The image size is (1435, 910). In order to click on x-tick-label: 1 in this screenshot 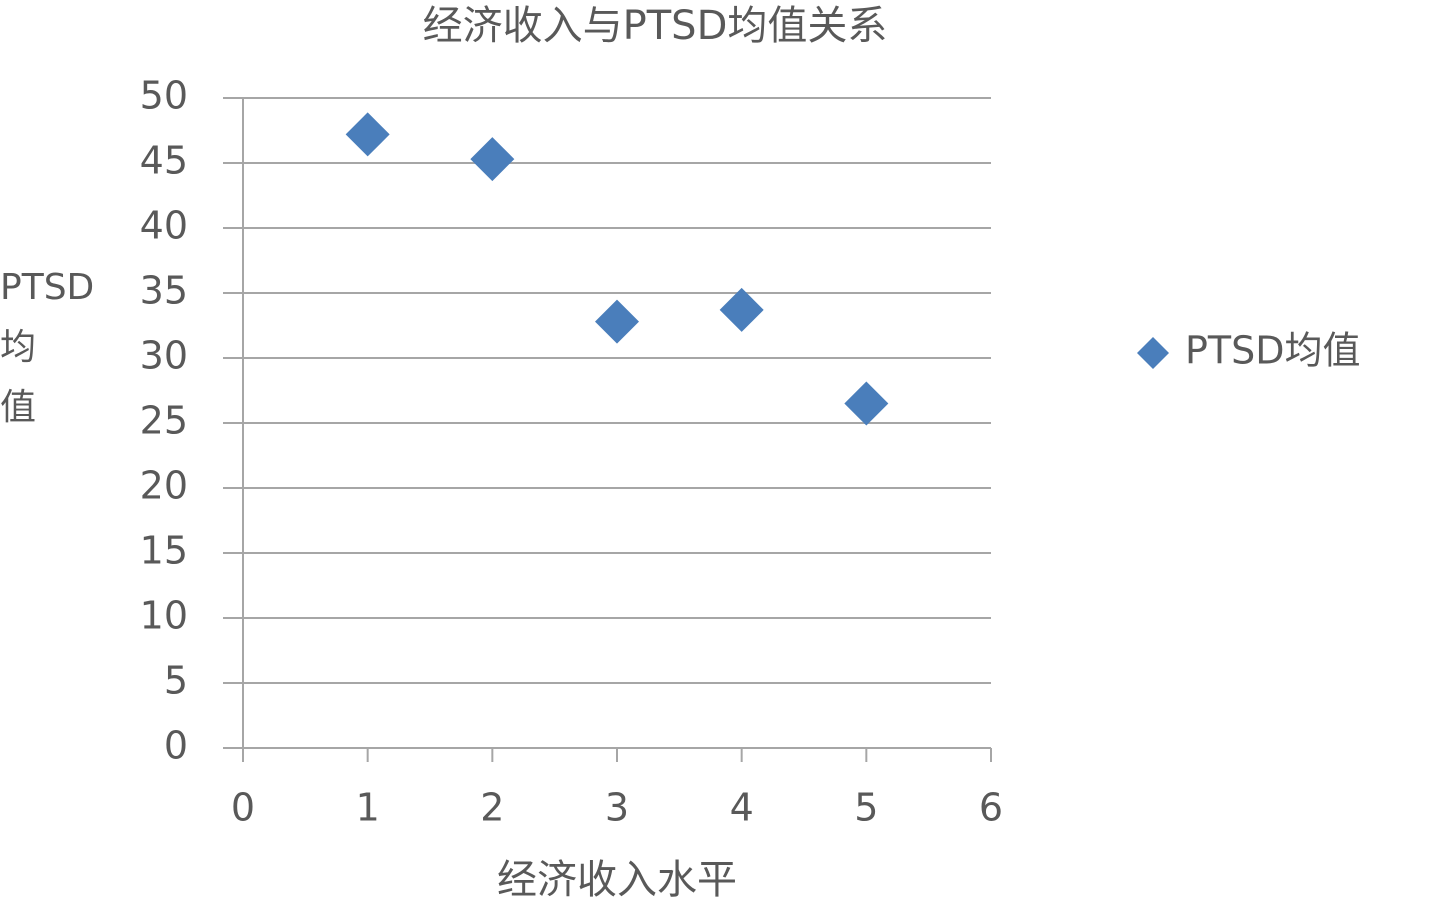, I will do `click(368, 808)`.